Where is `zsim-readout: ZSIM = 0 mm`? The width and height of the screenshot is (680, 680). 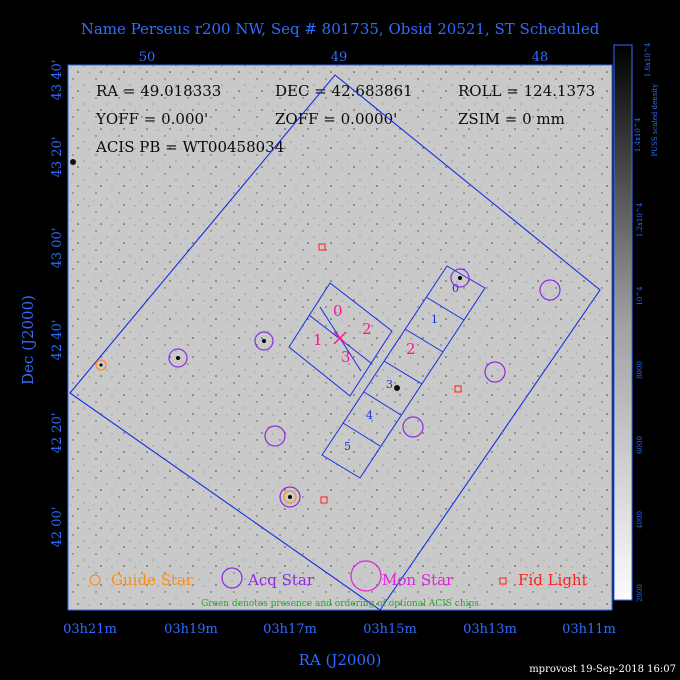 zsim-readout: ZSIM = 0 mm is located at coordinates (511, 119).